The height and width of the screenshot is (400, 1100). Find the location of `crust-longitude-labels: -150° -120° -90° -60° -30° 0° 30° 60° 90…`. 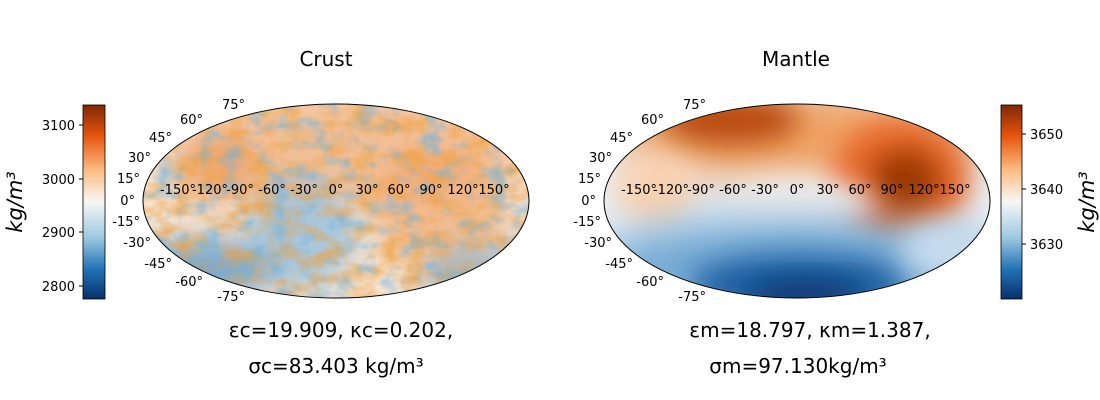

crust-longitude-labels: -150° -120° -90° -60° -30° 0° 30° 60° 90… is located at coordinates (335, 190).